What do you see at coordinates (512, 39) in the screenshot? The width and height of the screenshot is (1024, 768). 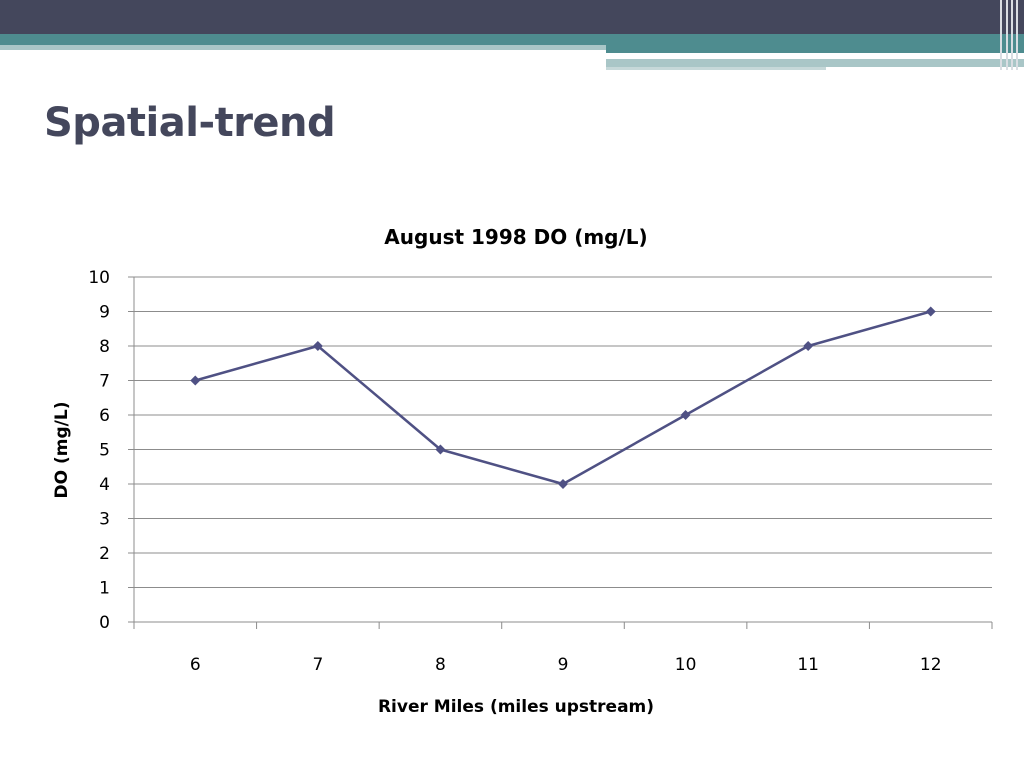 I see `header-band-teal` at bounding box center [512, 39].